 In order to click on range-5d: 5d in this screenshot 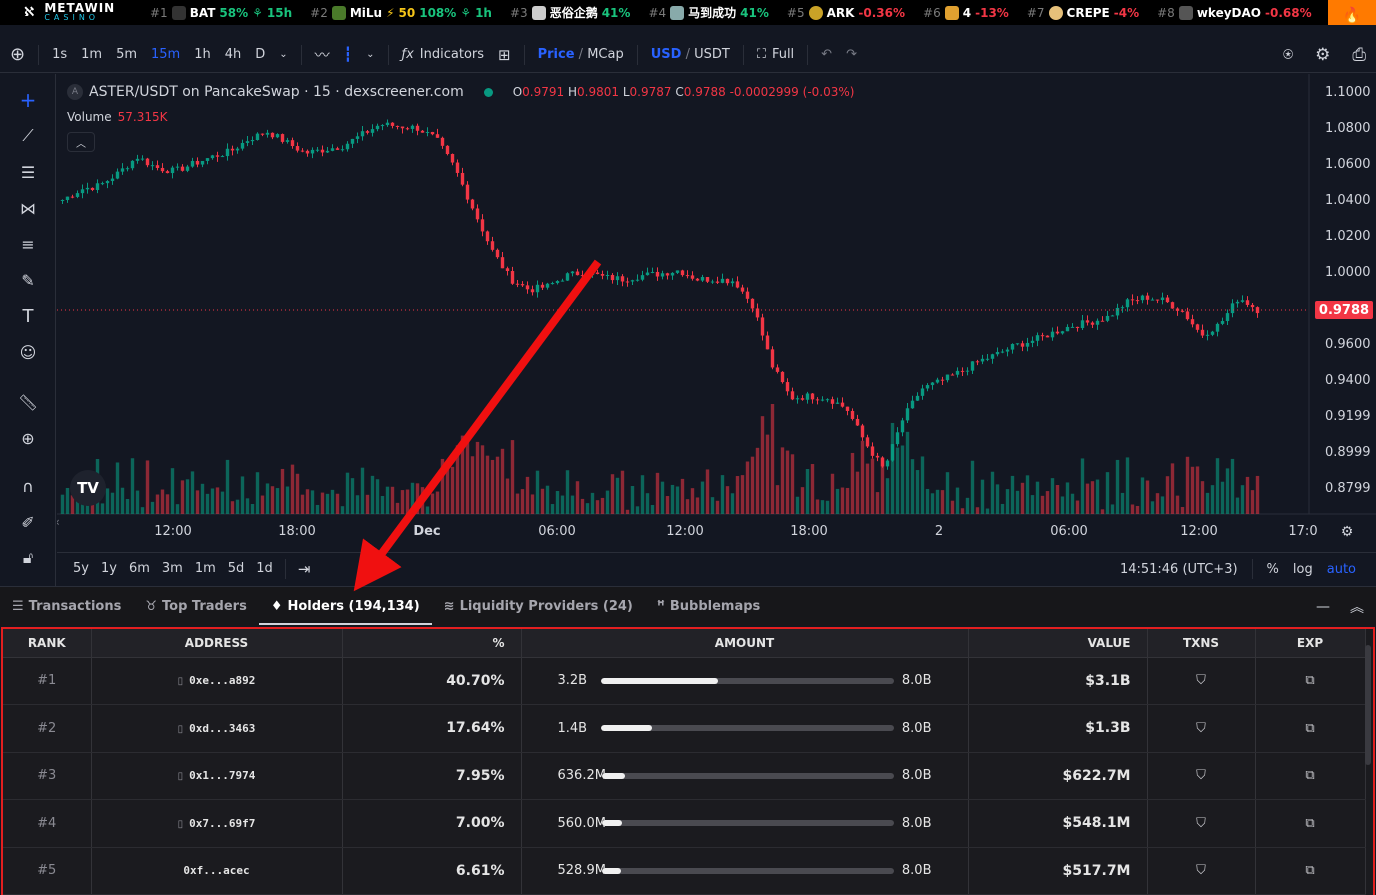, I will do `click(236, 568)`.